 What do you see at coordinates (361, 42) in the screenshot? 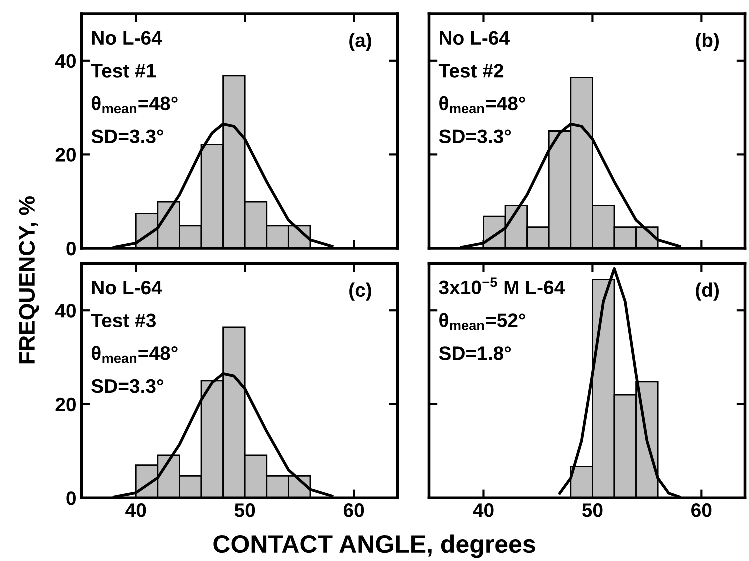
I see `annotation: (a)` at bounding box center [361, 42].